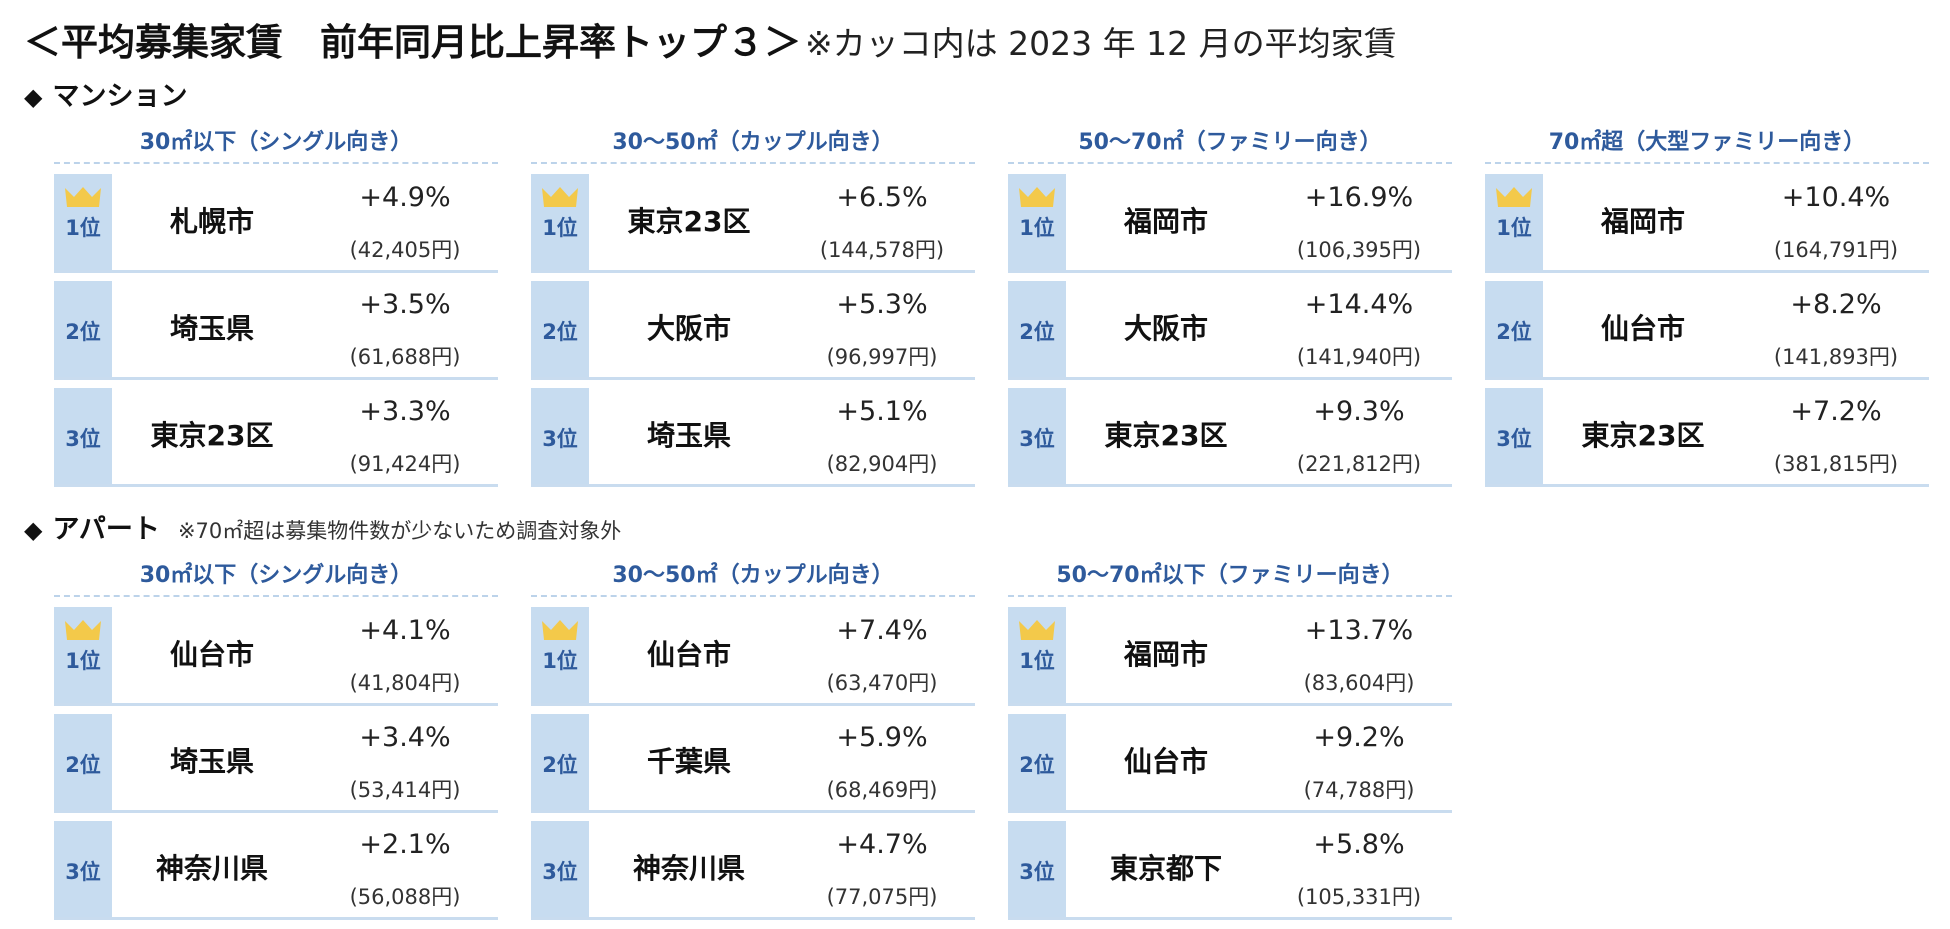 This screenshot has height=929, width=1950. What do you see at coordinates (882, 304) in the screenshot?
I see `change-rate: +5.3%` at bounding box center [882, 304].